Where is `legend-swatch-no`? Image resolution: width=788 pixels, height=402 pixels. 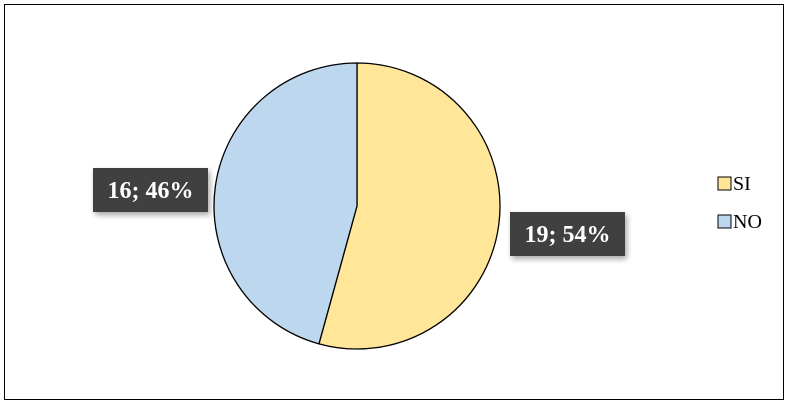 legend-swatch-no is located at coordinates (724, 221).